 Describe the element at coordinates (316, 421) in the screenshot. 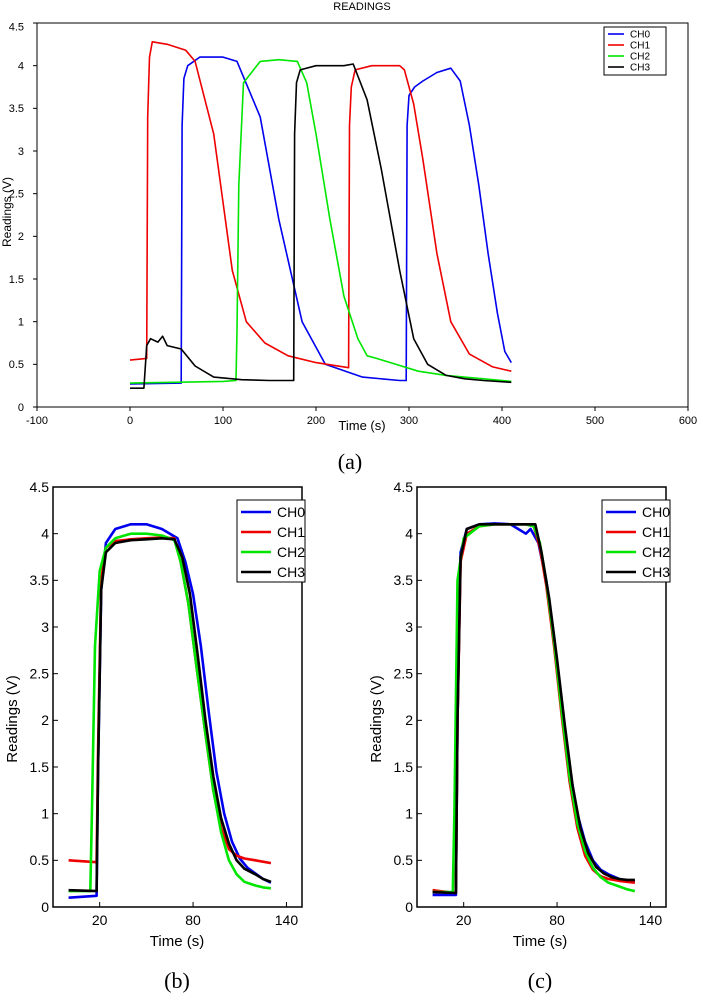

I see `x-tick-label: 200` at that location.